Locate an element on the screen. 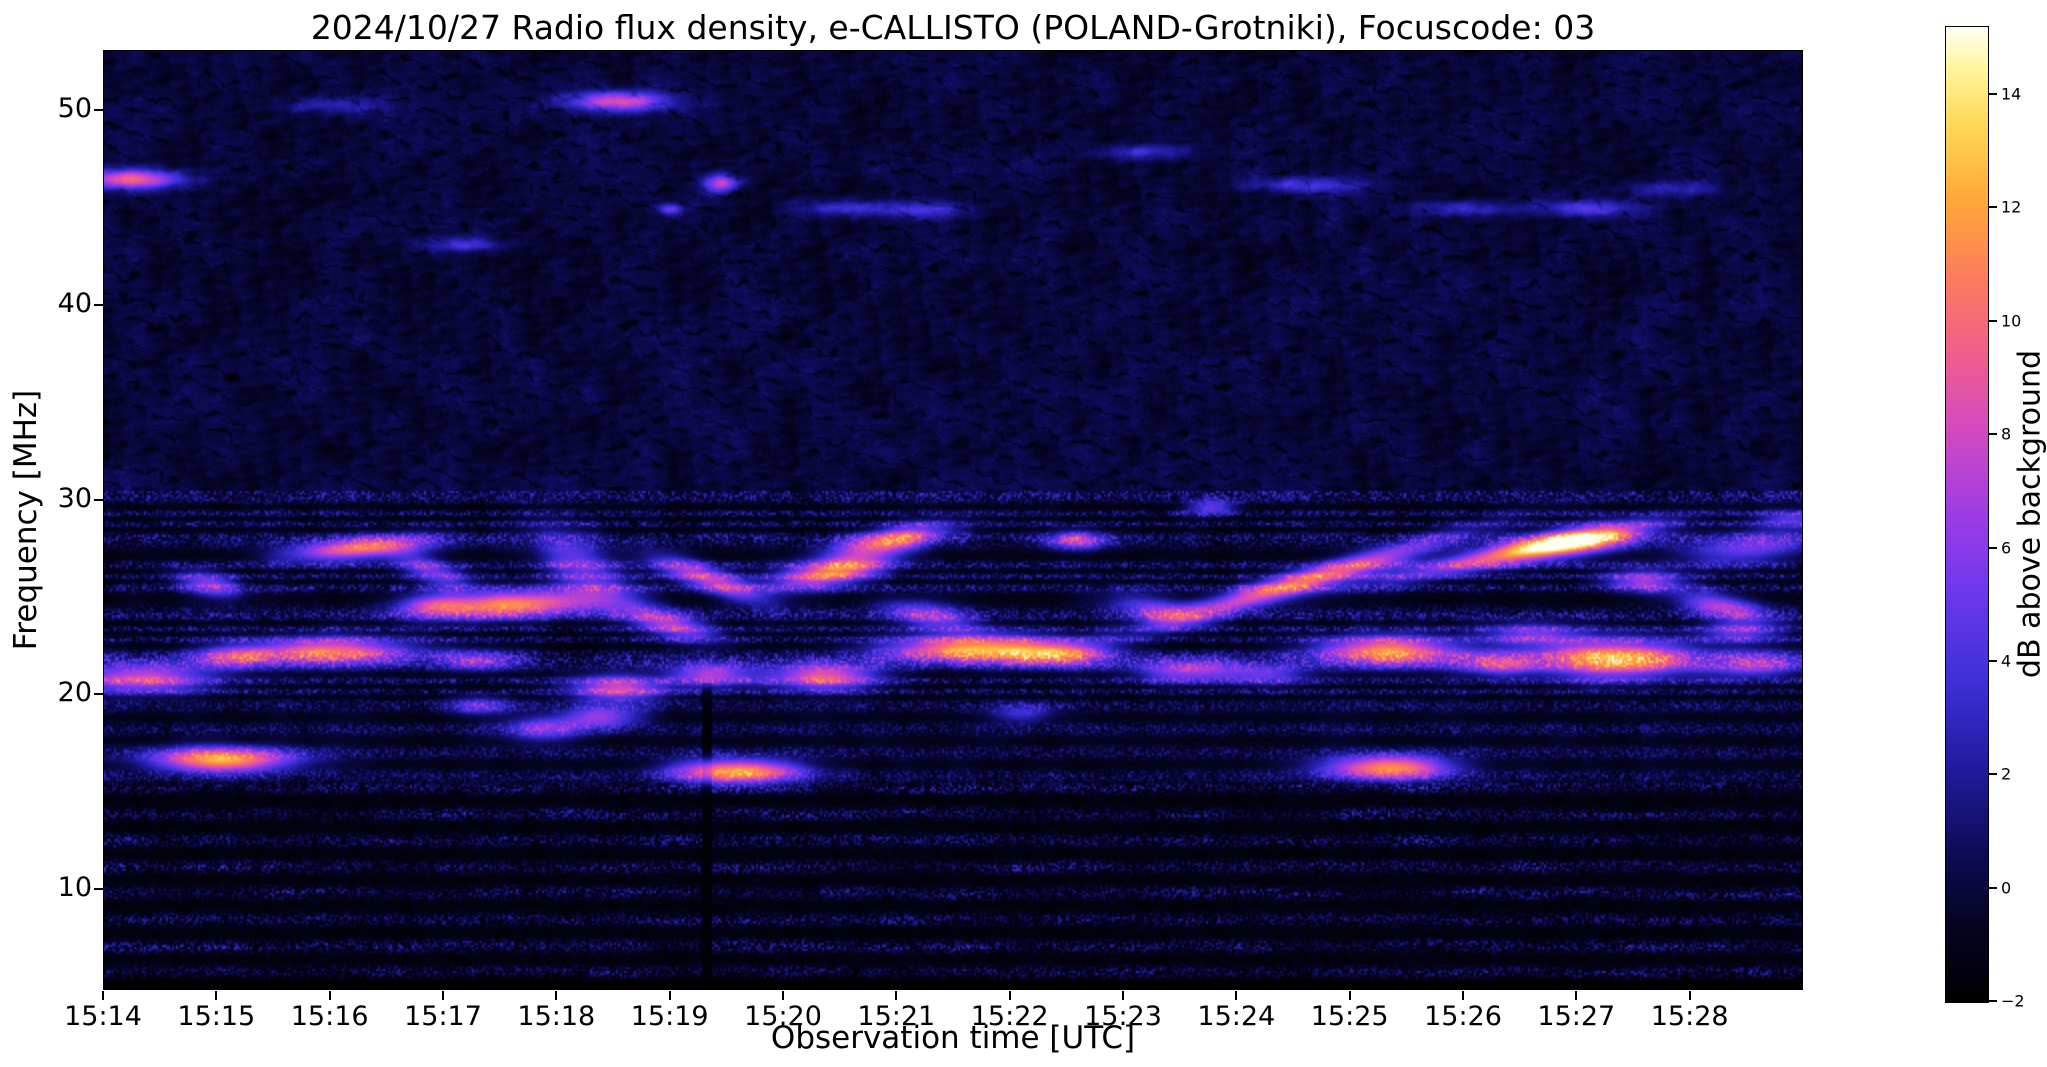 The image size is (2047, 1067). colorbar-tick-label: 14 is located at coordinates (2011, 94).